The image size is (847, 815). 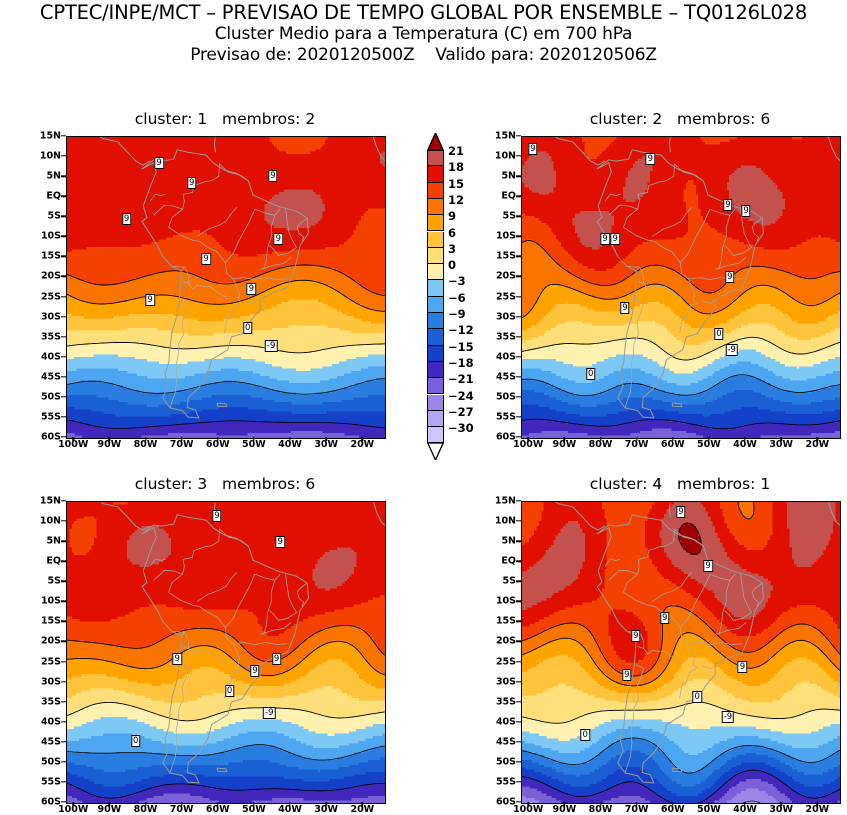 What do you see at coordinates (456, 184) in the screenshot?
I see `colorbar-tick-label: 15` at bounding box center [456, 184].